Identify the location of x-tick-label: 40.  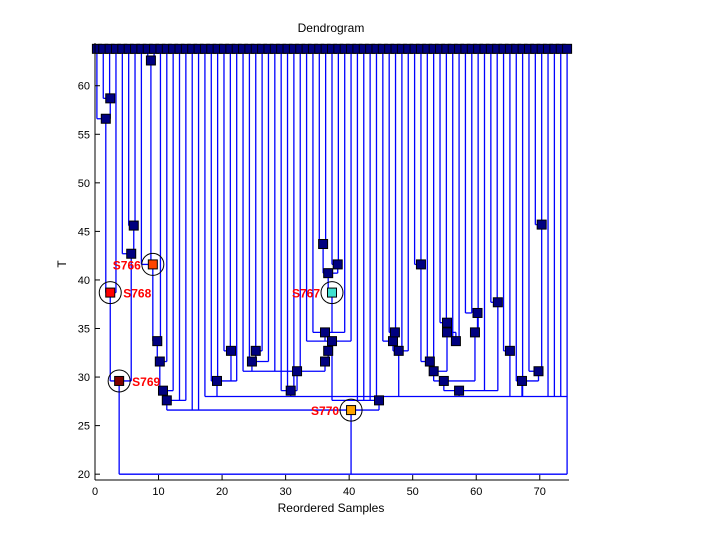
(349, 492).